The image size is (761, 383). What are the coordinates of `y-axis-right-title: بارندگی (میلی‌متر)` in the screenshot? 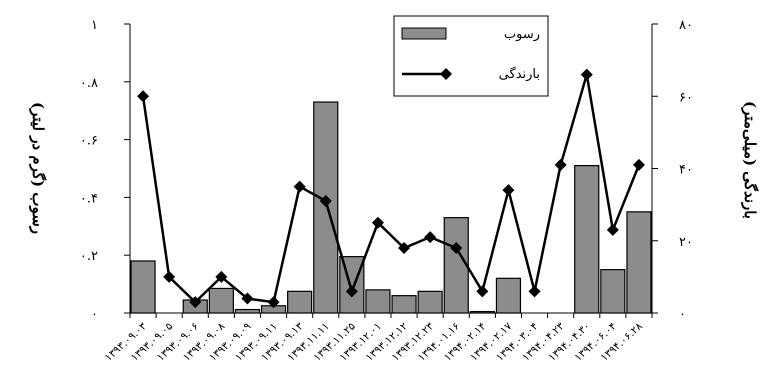 It's located at (750, 160).